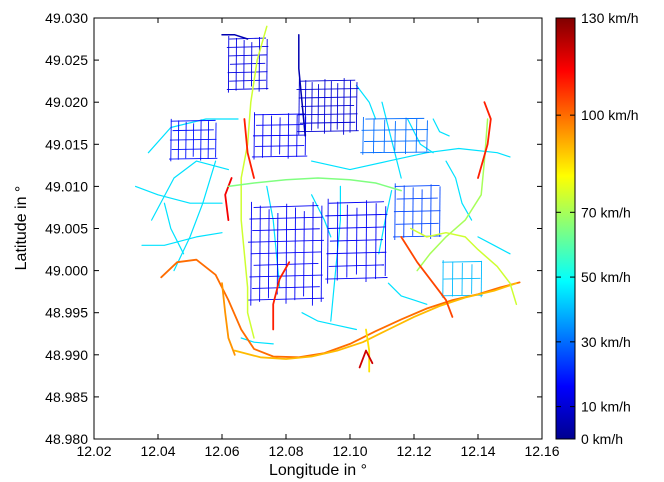 The width and height of the screenshot is (664, 482). What do you see at coordinates (21, 228) in the screenshot?
I see `y-axis-title: Latitude in °` at bounding box center [21, 228].